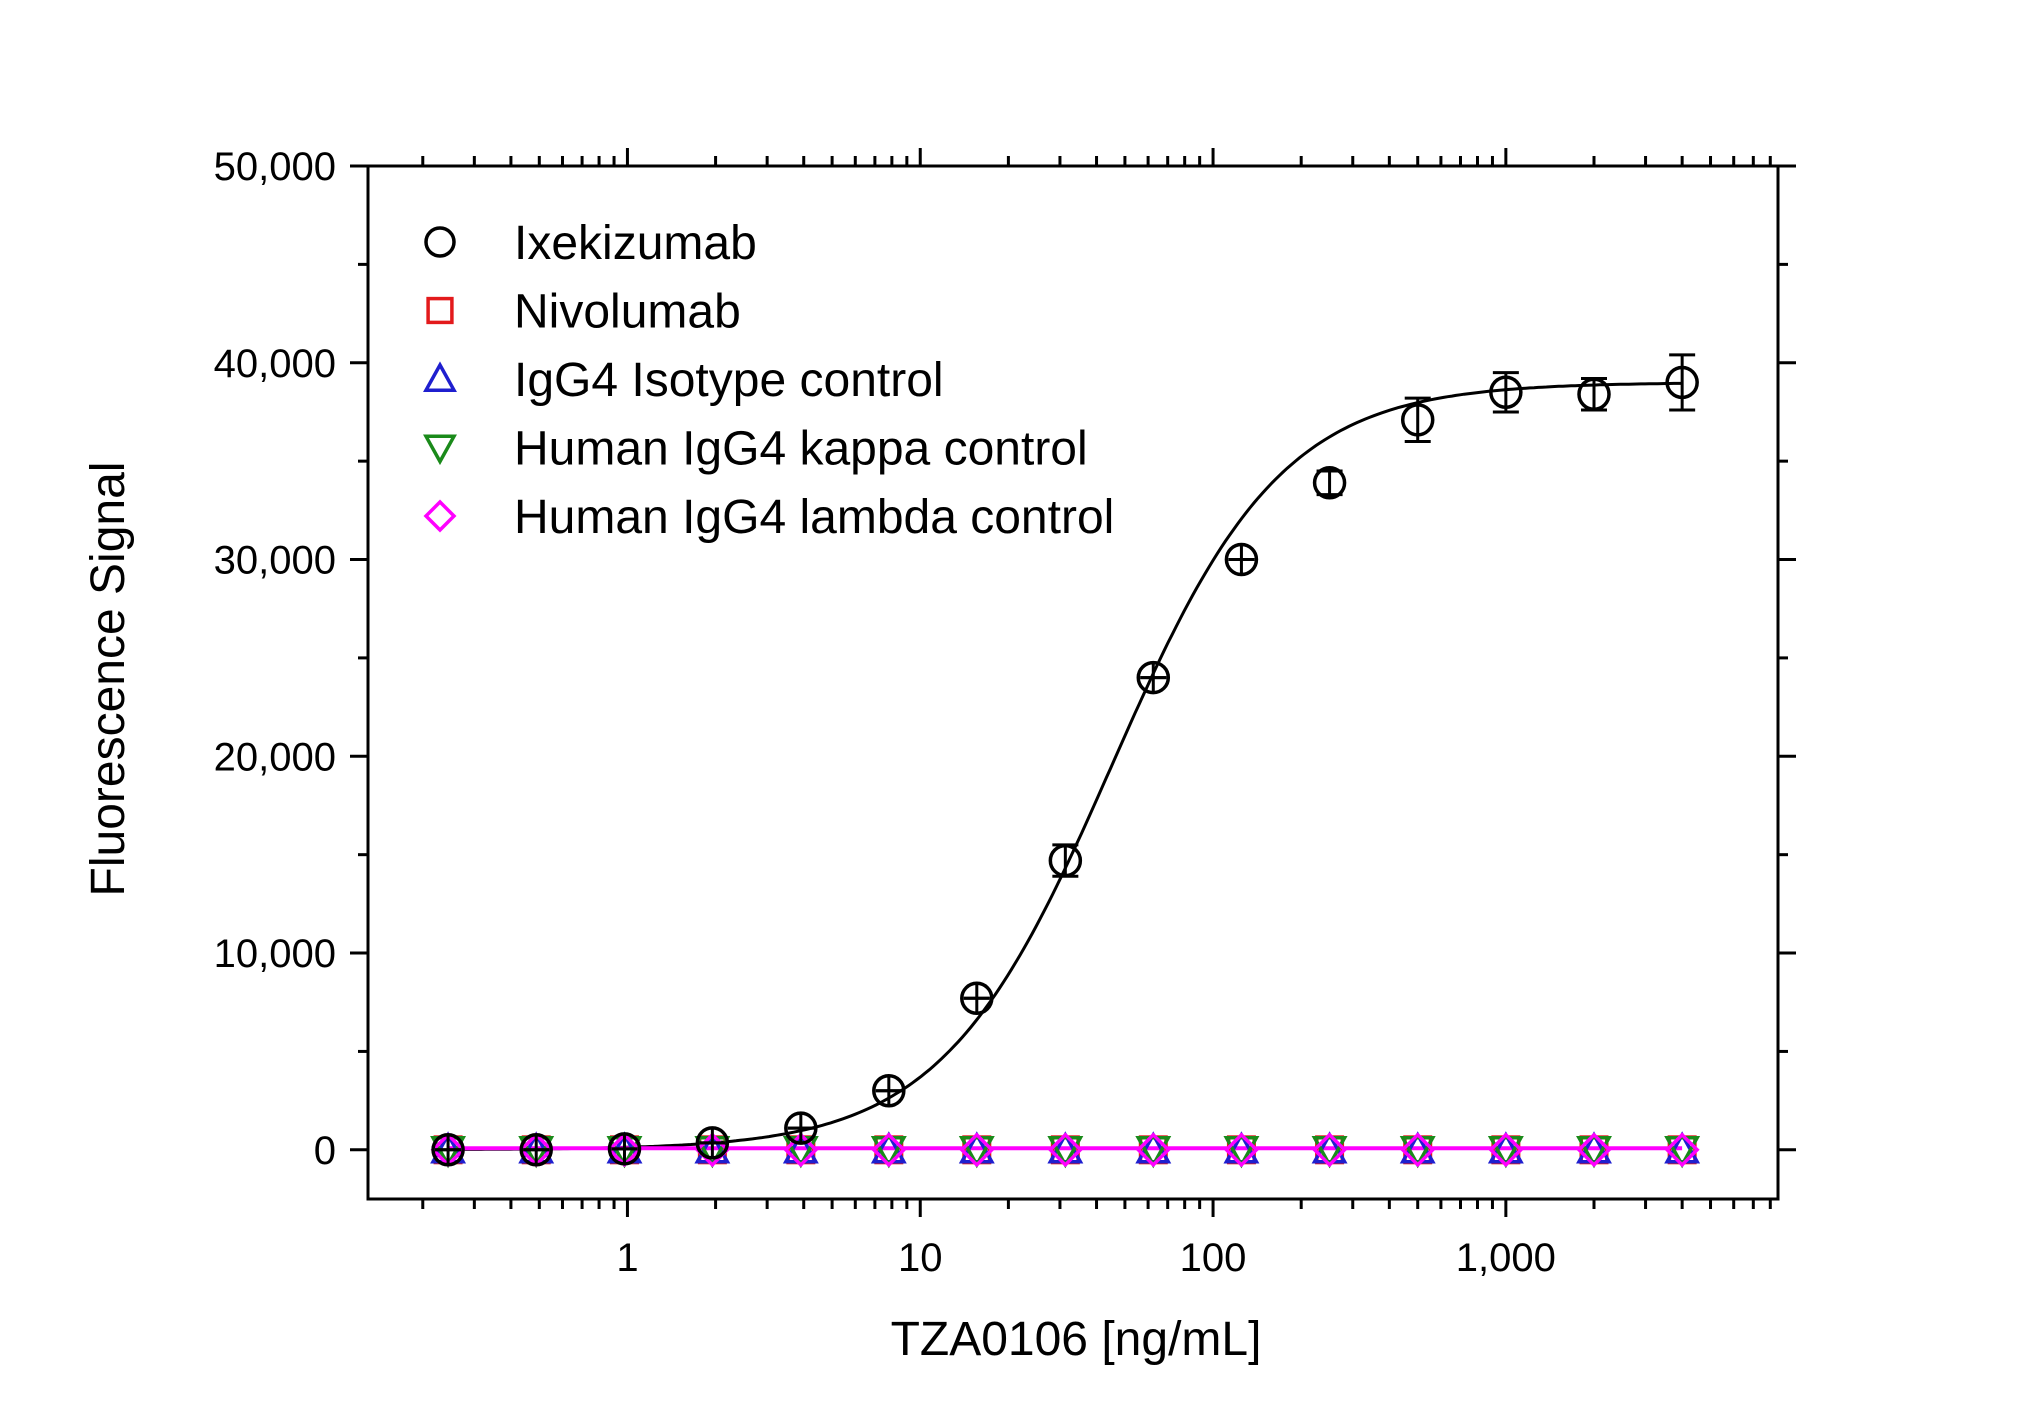  I want to click on y-tick-label: 0, so click(325, 1151).